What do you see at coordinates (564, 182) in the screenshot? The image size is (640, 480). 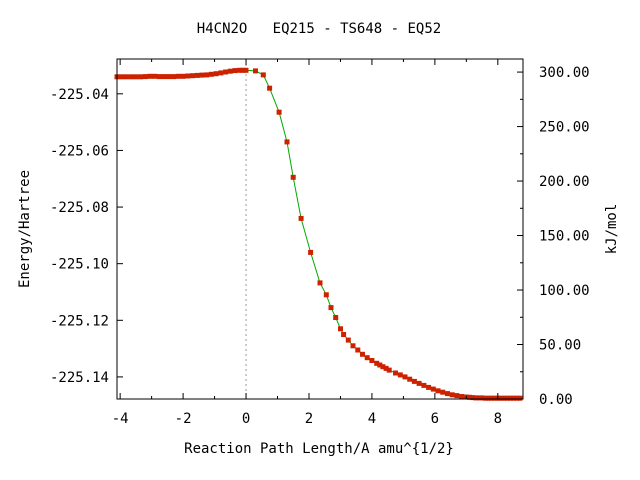 I see `y2-tick-label: 200.00` at bounding box center [564, 182].